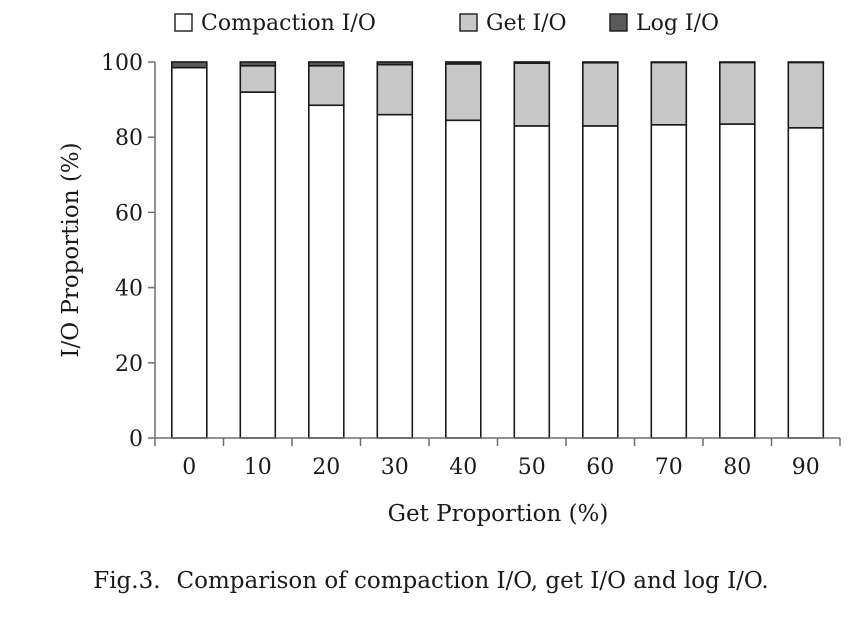  Describe the element at coordinates (600, 467) in the screenshot. I see `x-tick-label: 60` at that location.